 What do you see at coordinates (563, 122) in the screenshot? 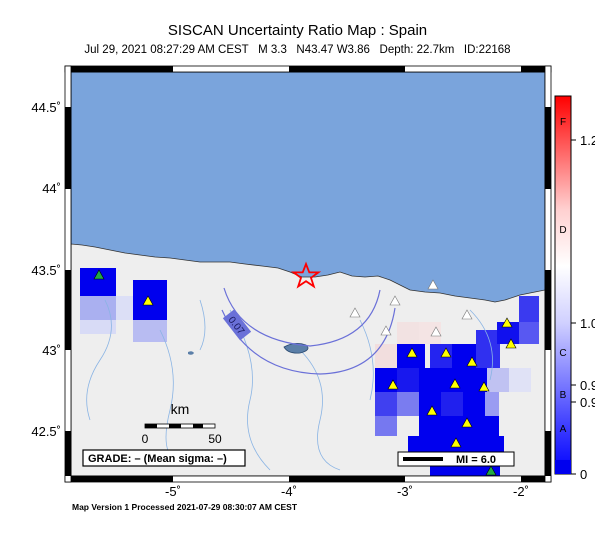
I see `grade-letter: F` at bounding box center [563, 122].